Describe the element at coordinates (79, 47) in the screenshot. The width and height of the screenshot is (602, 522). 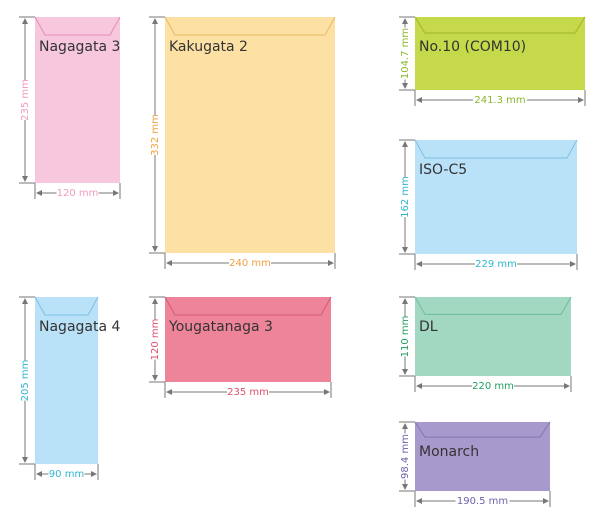
I see `envelope-name: Nagagata 3` at that location.